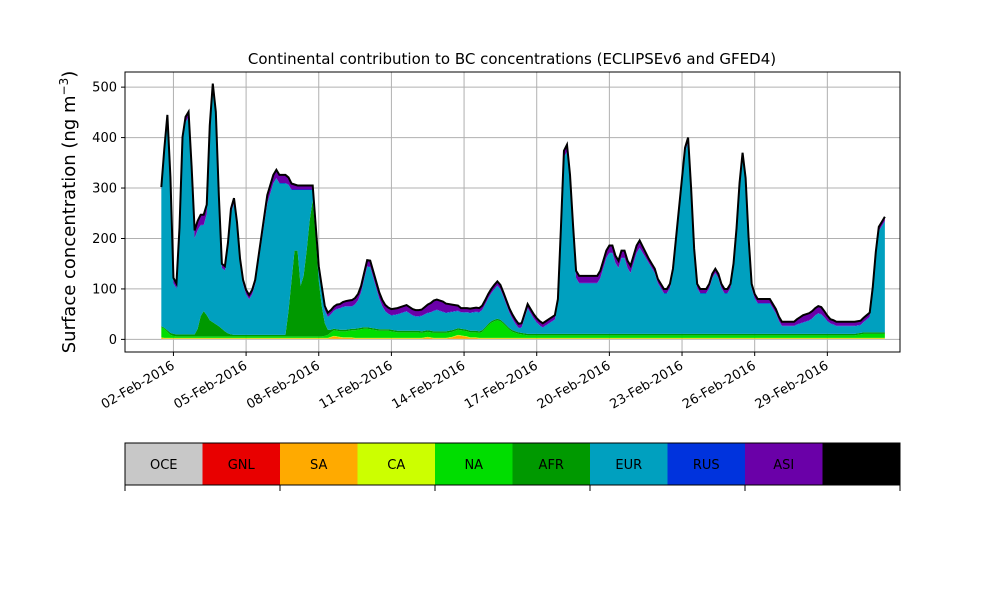 The width and height of the screenshot is (1000, 600). What do you see at coordinates (113, 340) in the screenshot?
I see `y-tick-label: 0` at bounding box center [113, 340].